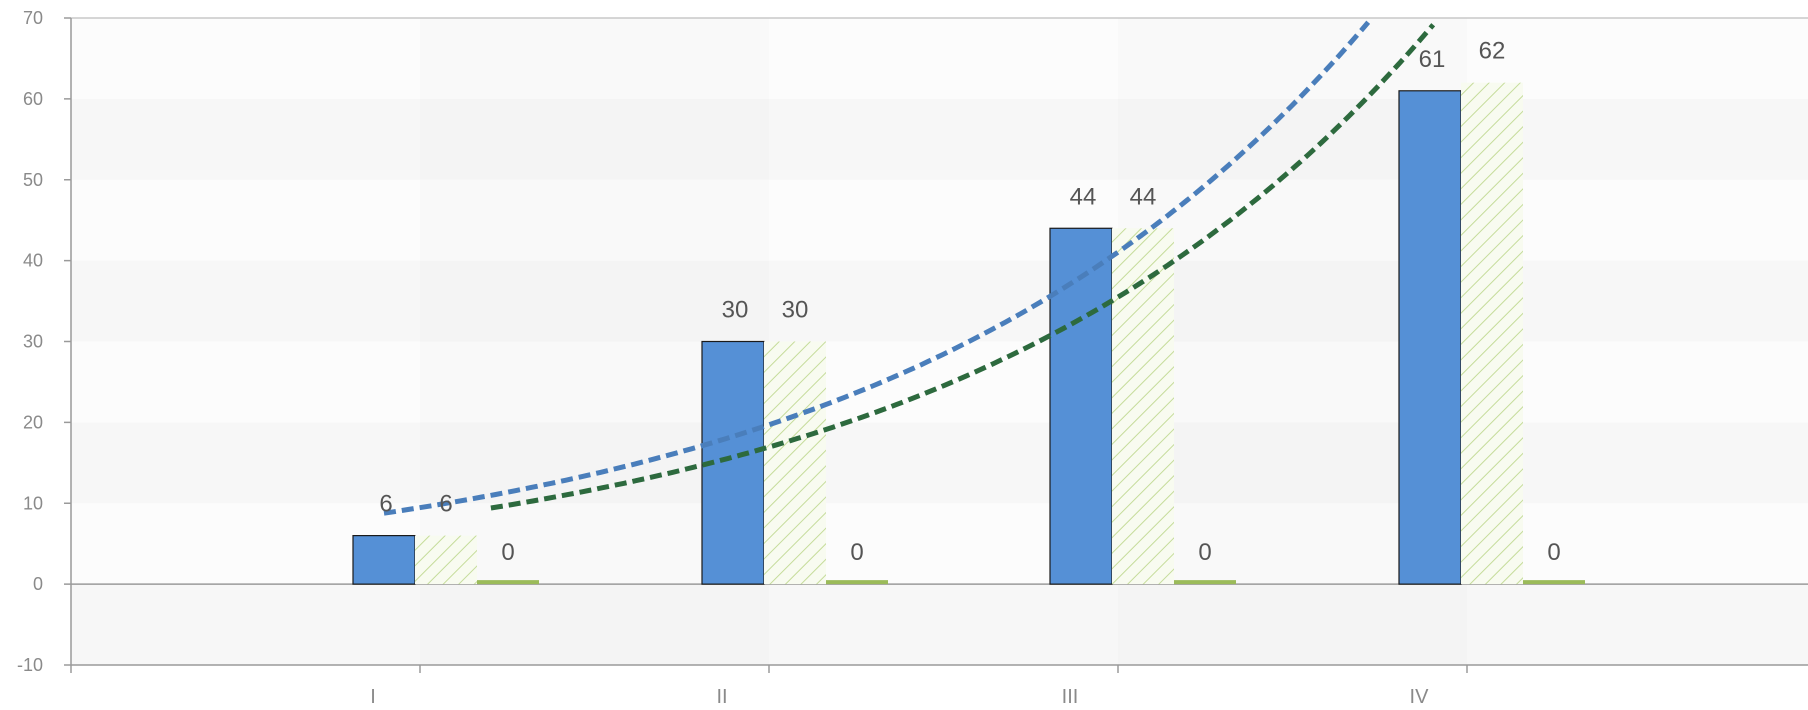 This screenshot has height=710, width=1808. Describe the element at coordinates (33, 99) in the screenshot. I see `y-tick-label: 60` at that location.